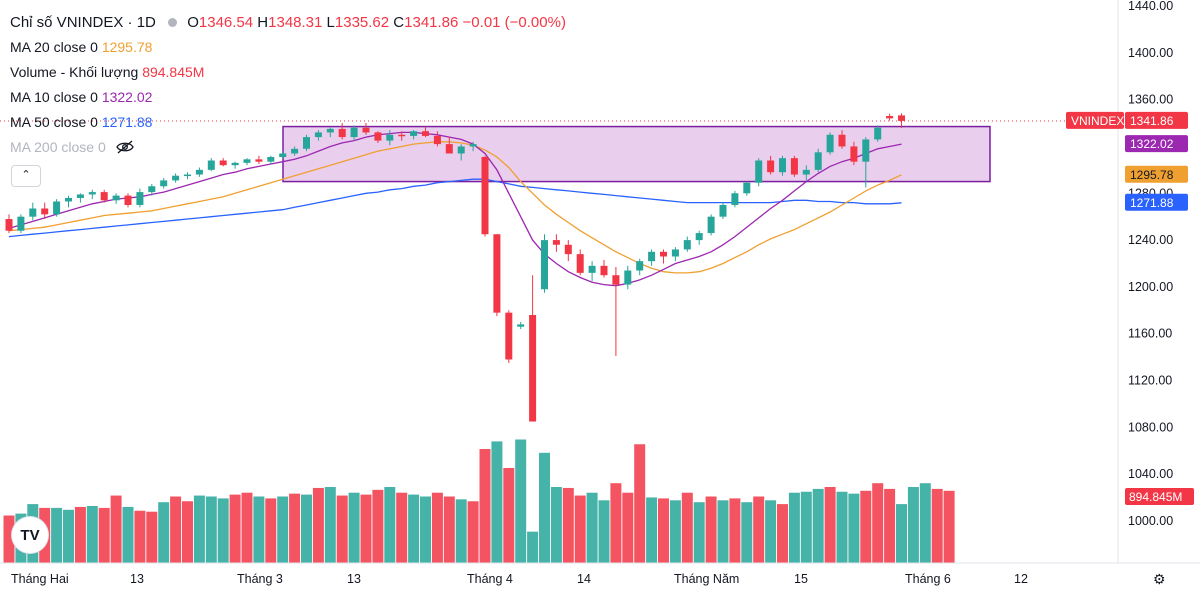  What do you see at coordinates (127, 122) in the screenshot?
I see `legend-ma50-value: 1271.88` at bounding box center [127, 122].